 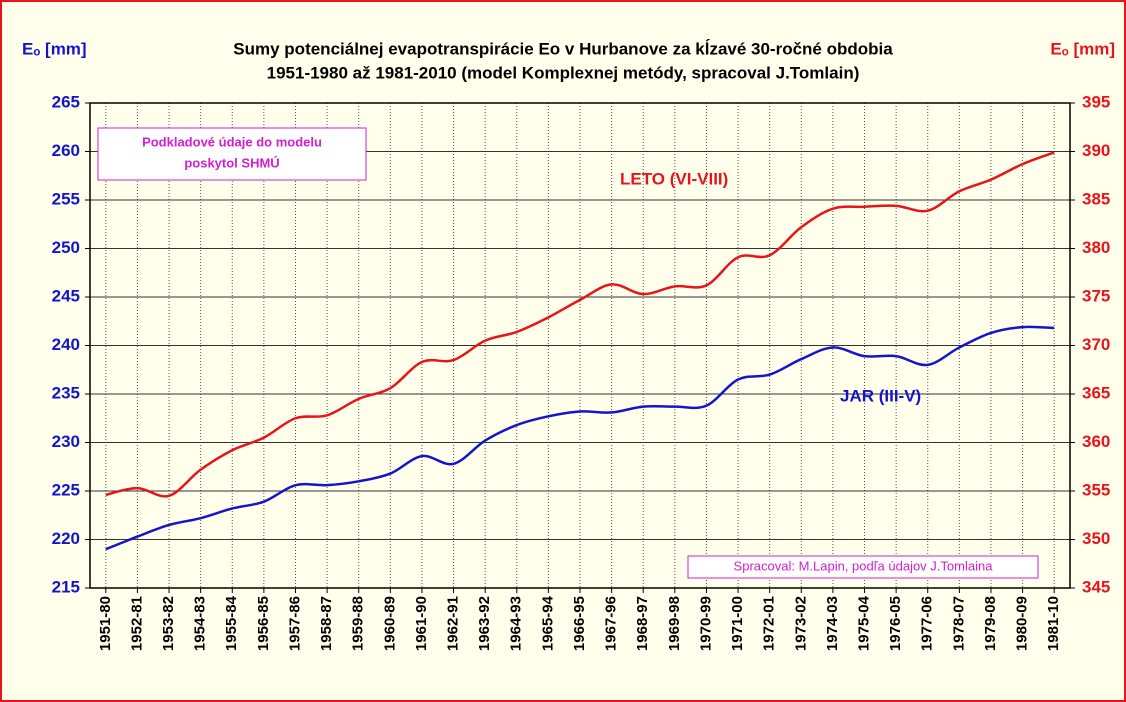 I want to click on y-tick-label: 225, so click(x=66, y=489).